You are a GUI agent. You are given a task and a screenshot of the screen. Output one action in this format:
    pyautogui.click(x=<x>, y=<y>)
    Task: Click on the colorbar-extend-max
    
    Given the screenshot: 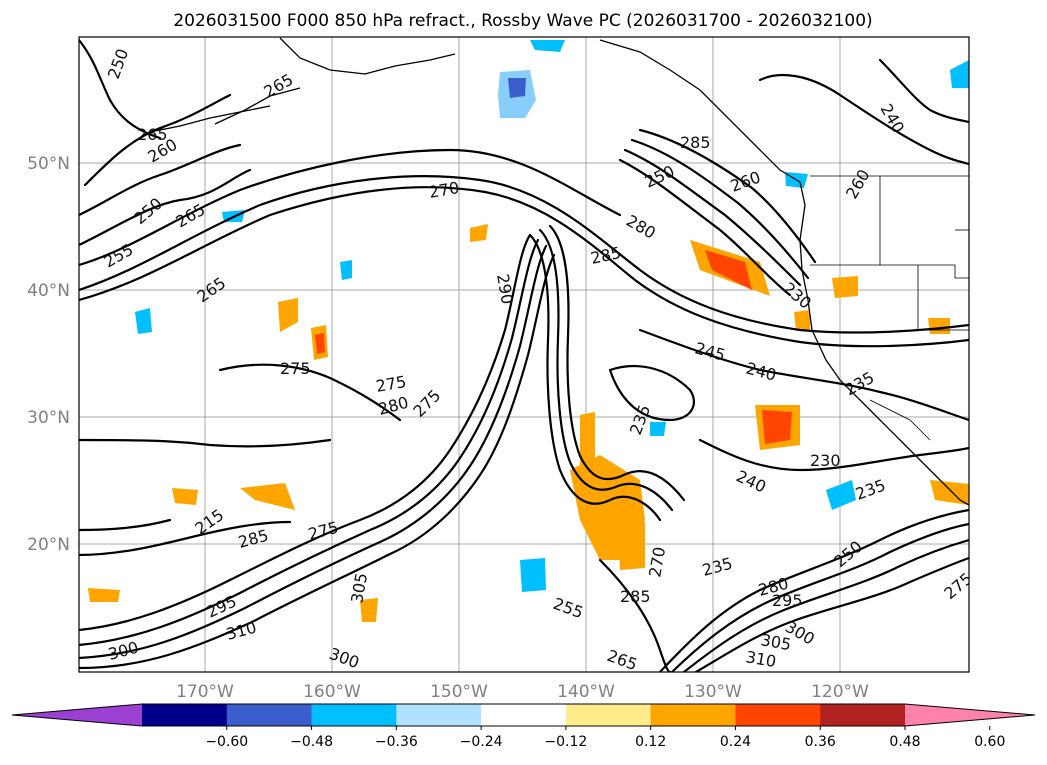 What is the action you would take?
    pyautogui.click(x=970, y=715)
    